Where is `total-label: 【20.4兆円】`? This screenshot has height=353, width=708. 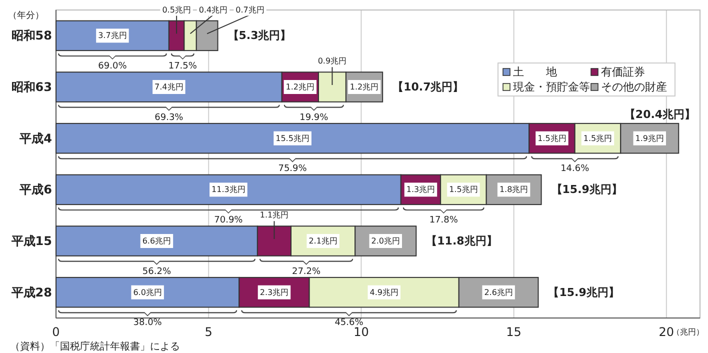 total-label: 【20.4兆円】 is located at coordinates (660, 114).